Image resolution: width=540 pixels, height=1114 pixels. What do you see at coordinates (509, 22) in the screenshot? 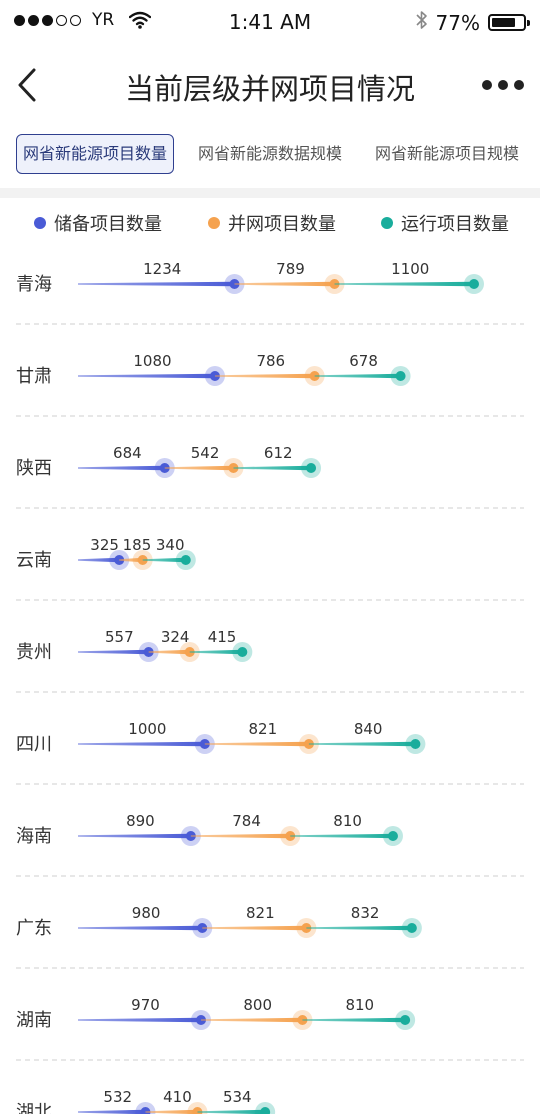
I see `battery-icon` at bounding box center [509, 22].